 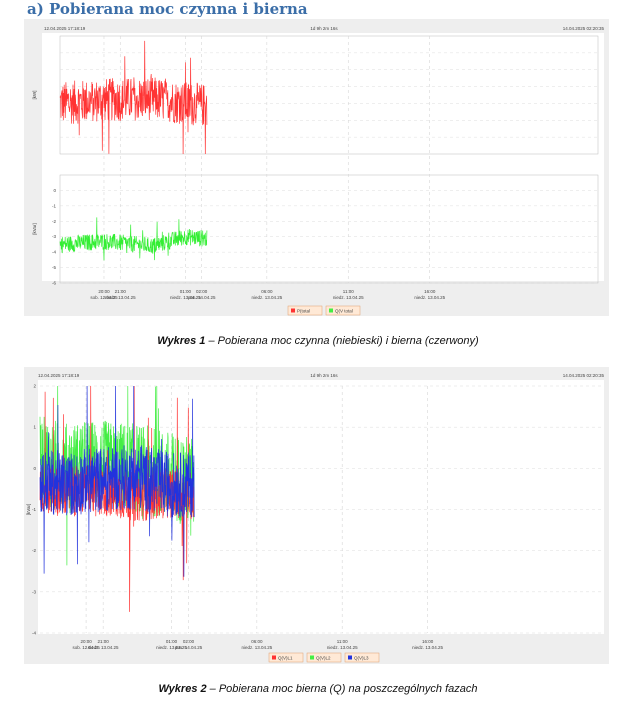 What do you see at coordinates (181, 341) in the screenshot?
I see `caption-1-prefix: Wykres 1` at bounding box center [181, 341].